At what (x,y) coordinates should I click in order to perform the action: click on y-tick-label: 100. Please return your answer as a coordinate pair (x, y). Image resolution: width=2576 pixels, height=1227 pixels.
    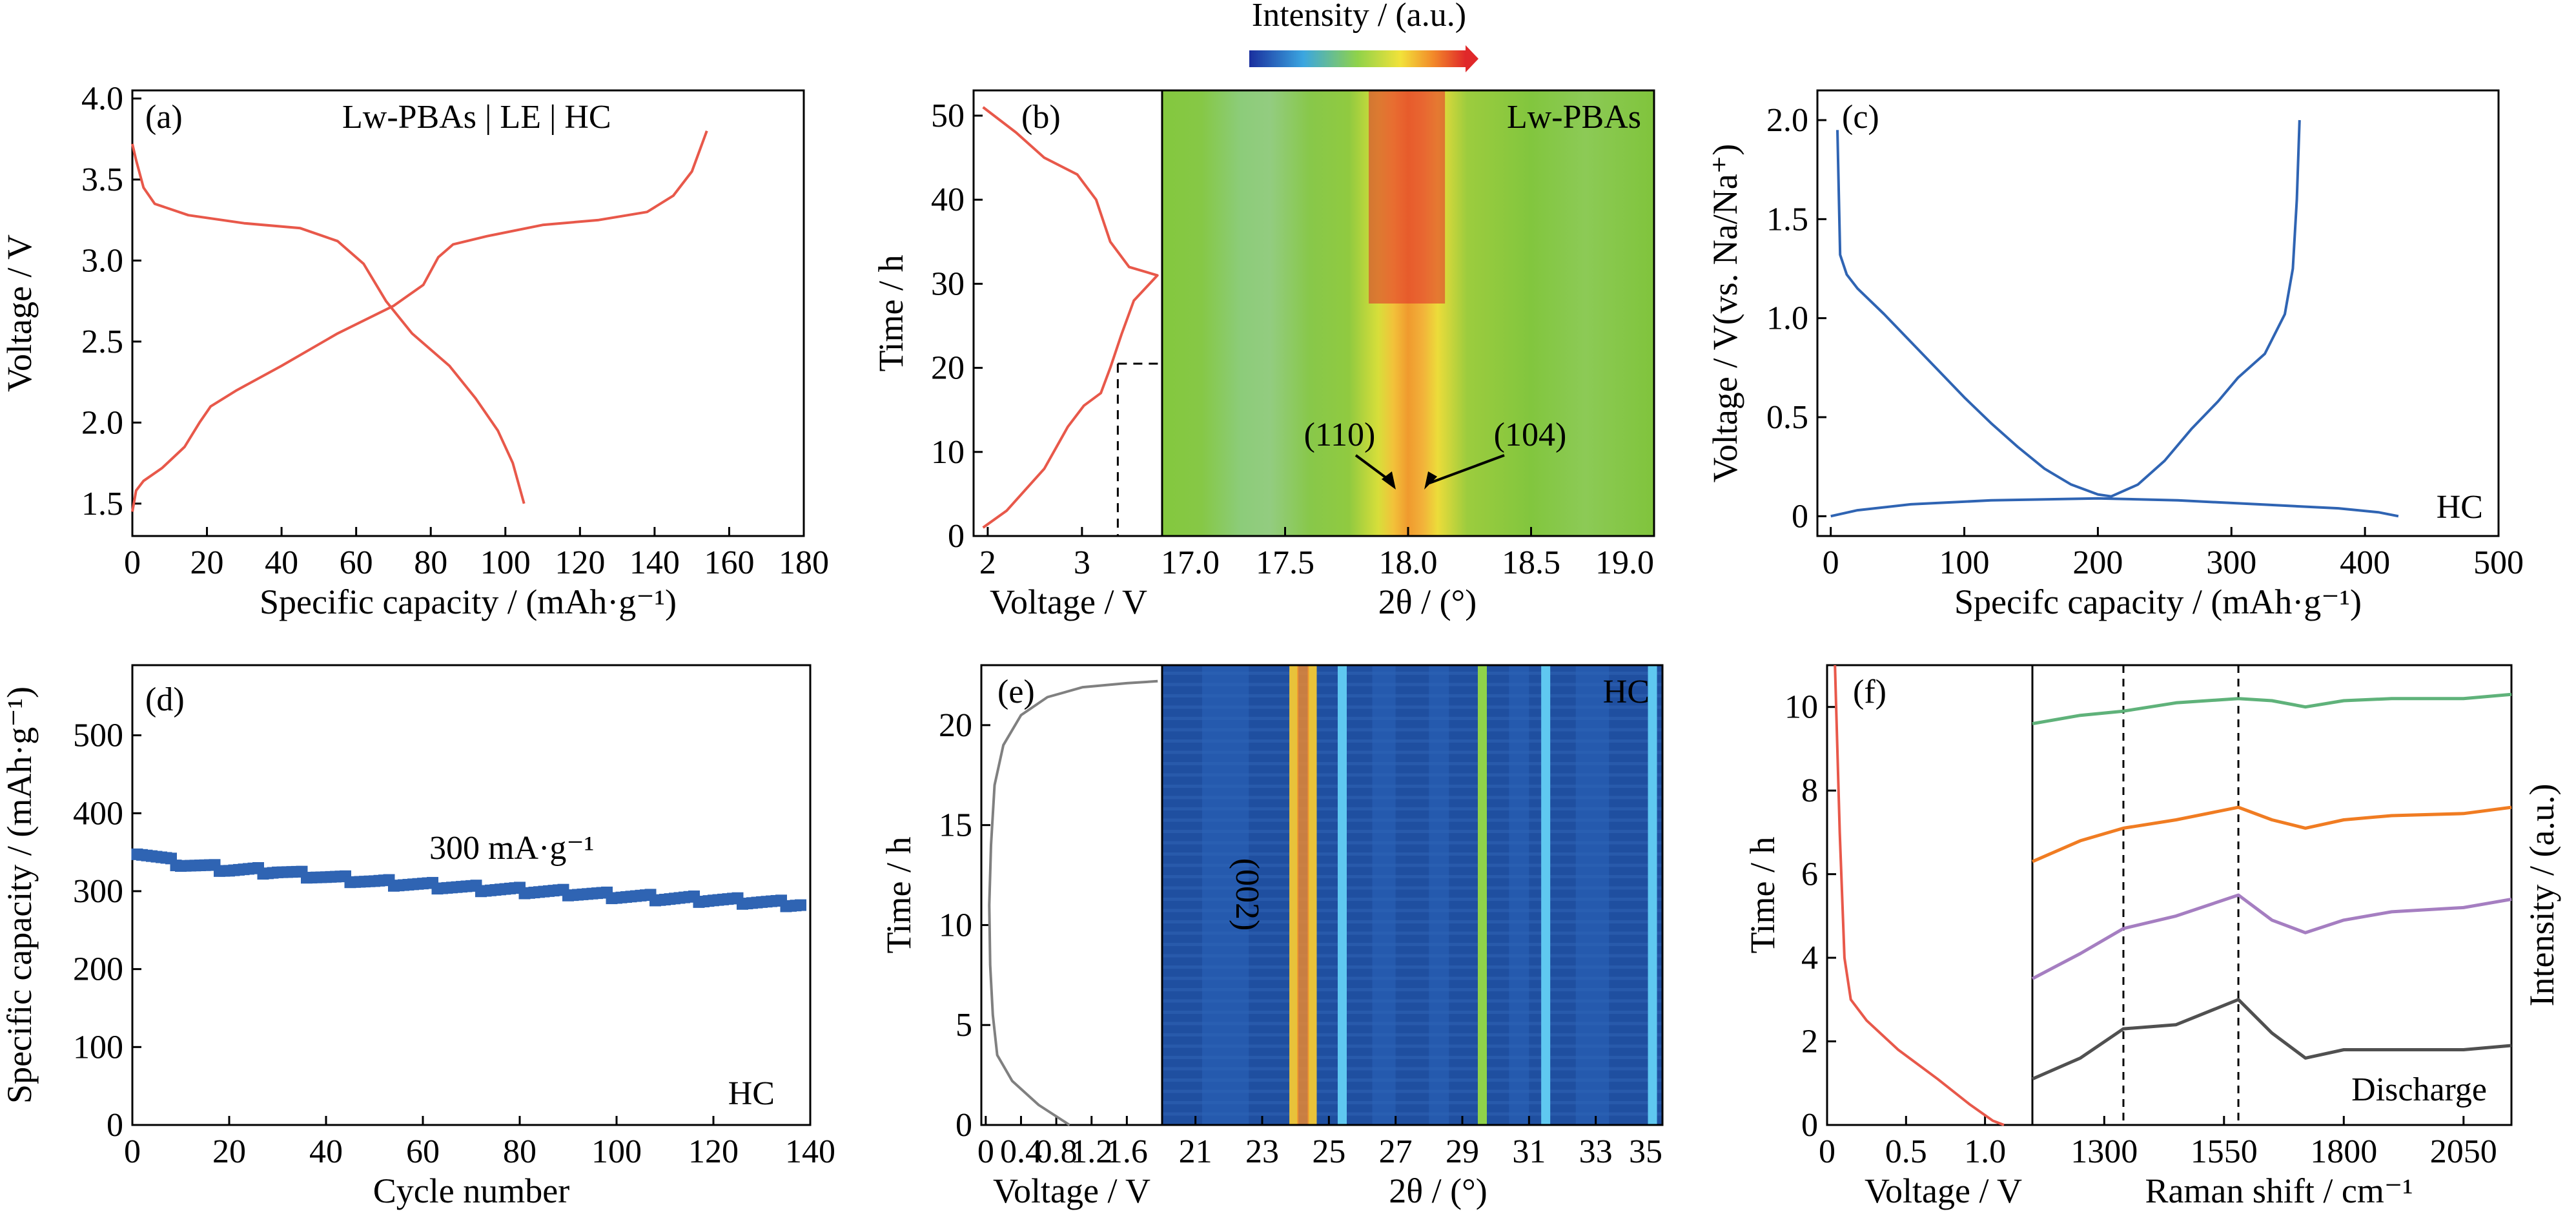
    Looking at the image, I should click on (98, 1048).